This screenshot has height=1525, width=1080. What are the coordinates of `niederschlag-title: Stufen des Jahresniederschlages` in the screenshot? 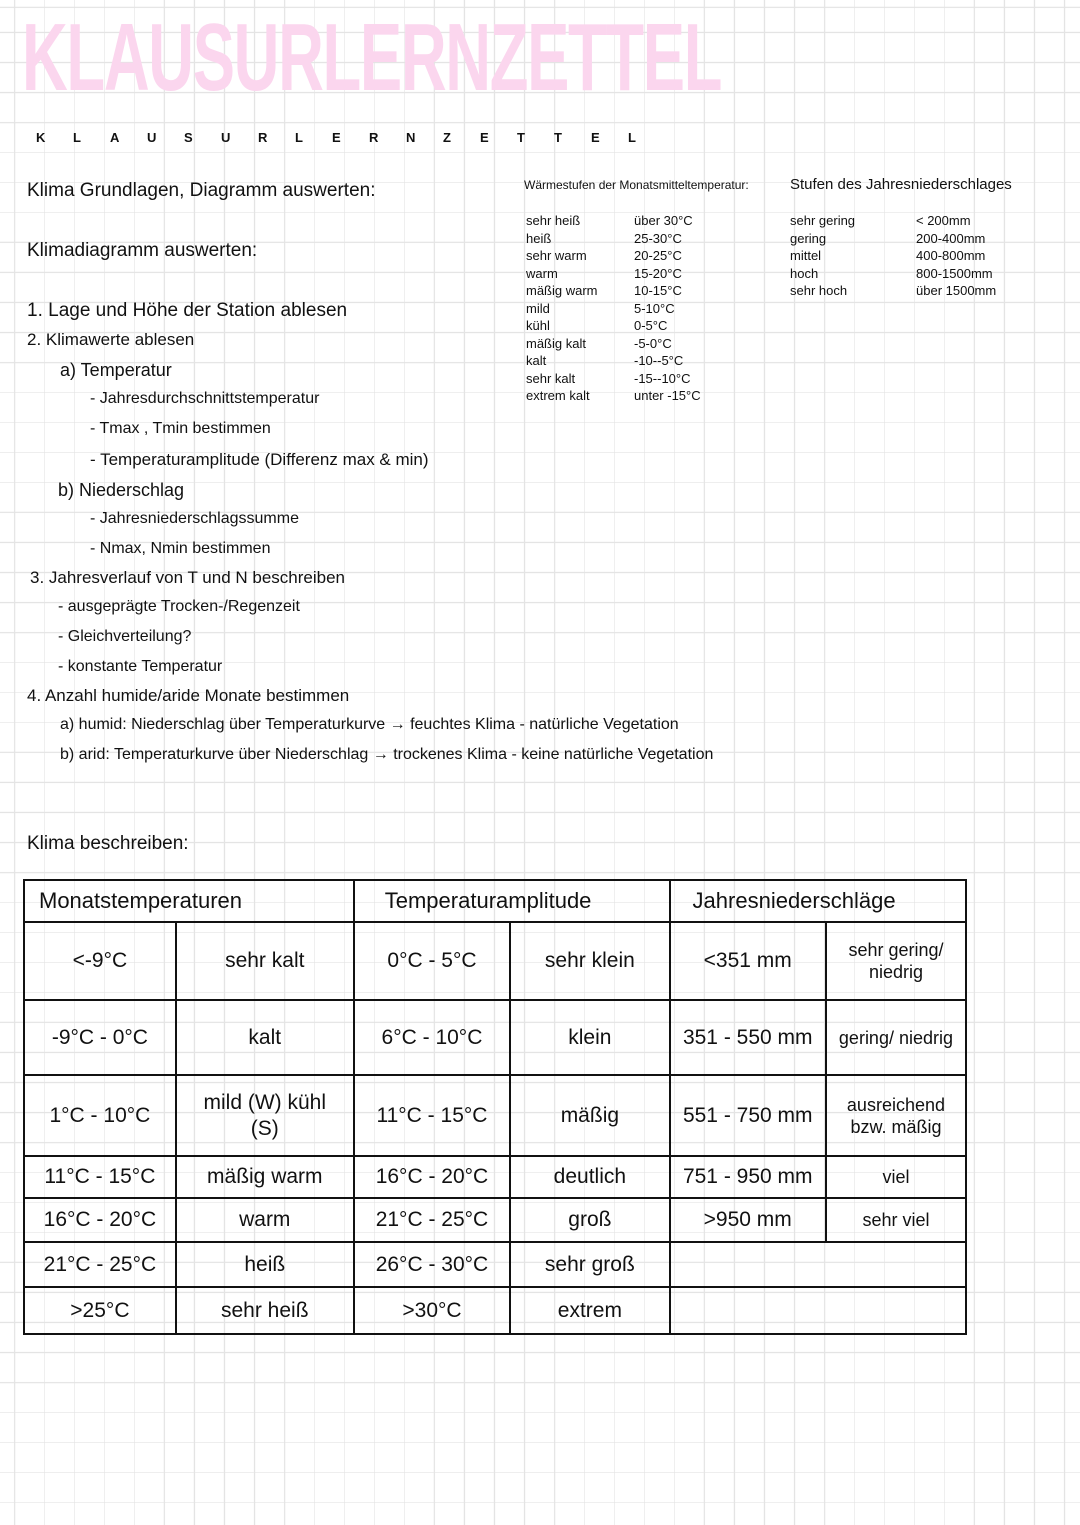 It's located at (901, 184).